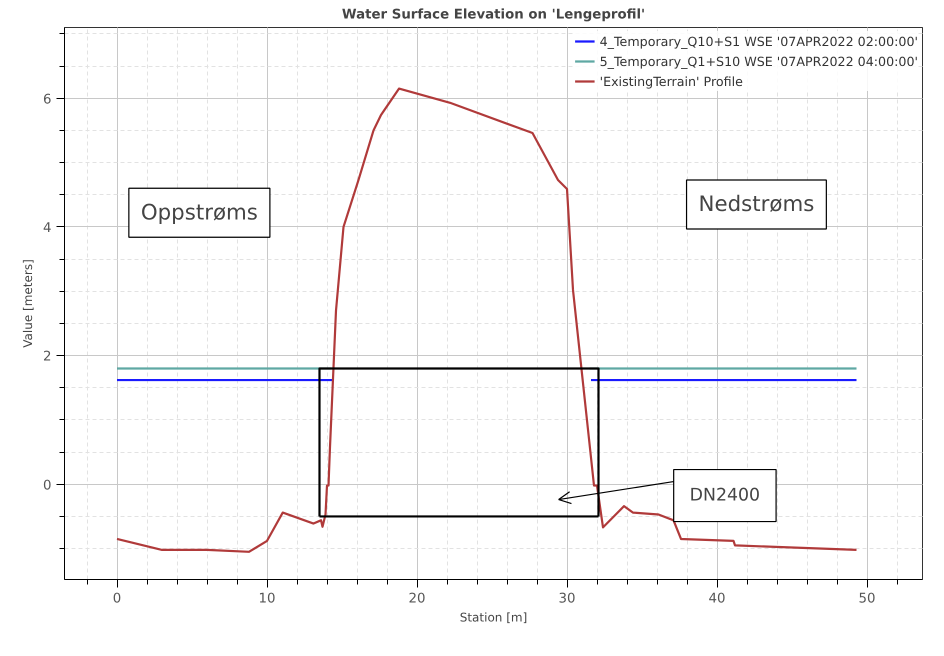 This screenshot has height=656, width=944. I want to click on chart-title: Water Surface Elevation on 'Lengeprofil', so click(494, 15).